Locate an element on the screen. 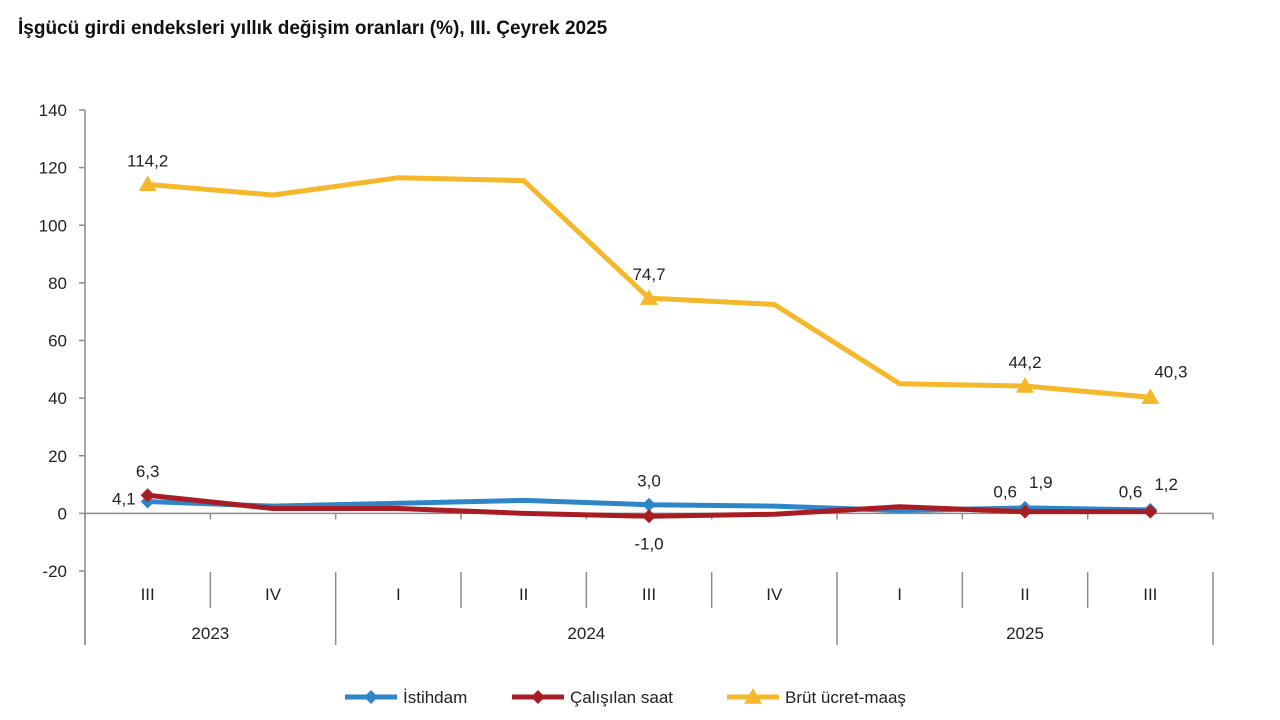  data-label: 6,3 is located at coordinates (148, 471).